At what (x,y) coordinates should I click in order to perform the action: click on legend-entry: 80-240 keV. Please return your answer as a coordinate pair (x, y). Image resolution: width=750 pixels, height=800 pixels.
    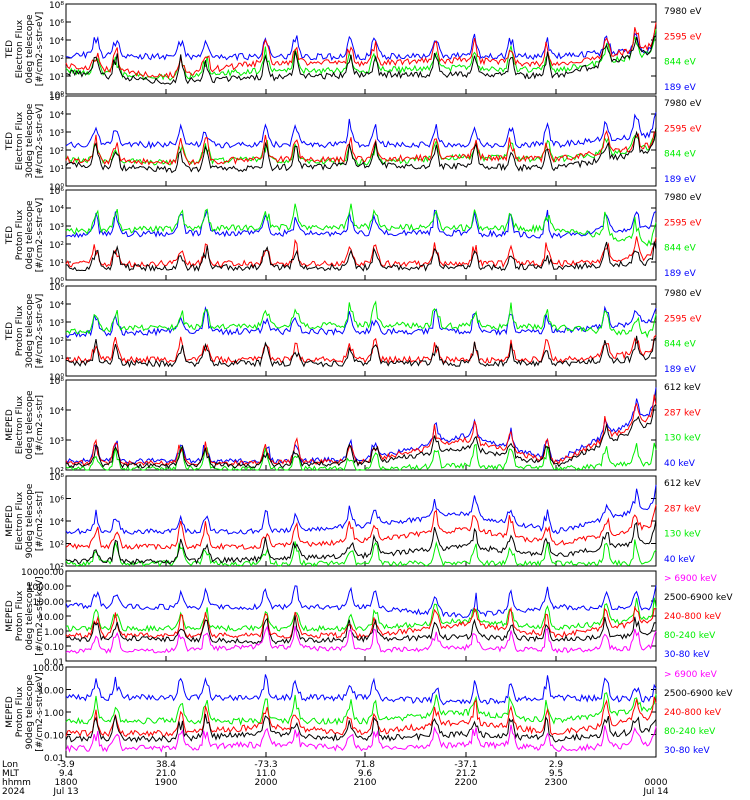
    Looking at the image, I should click on (690, 636).